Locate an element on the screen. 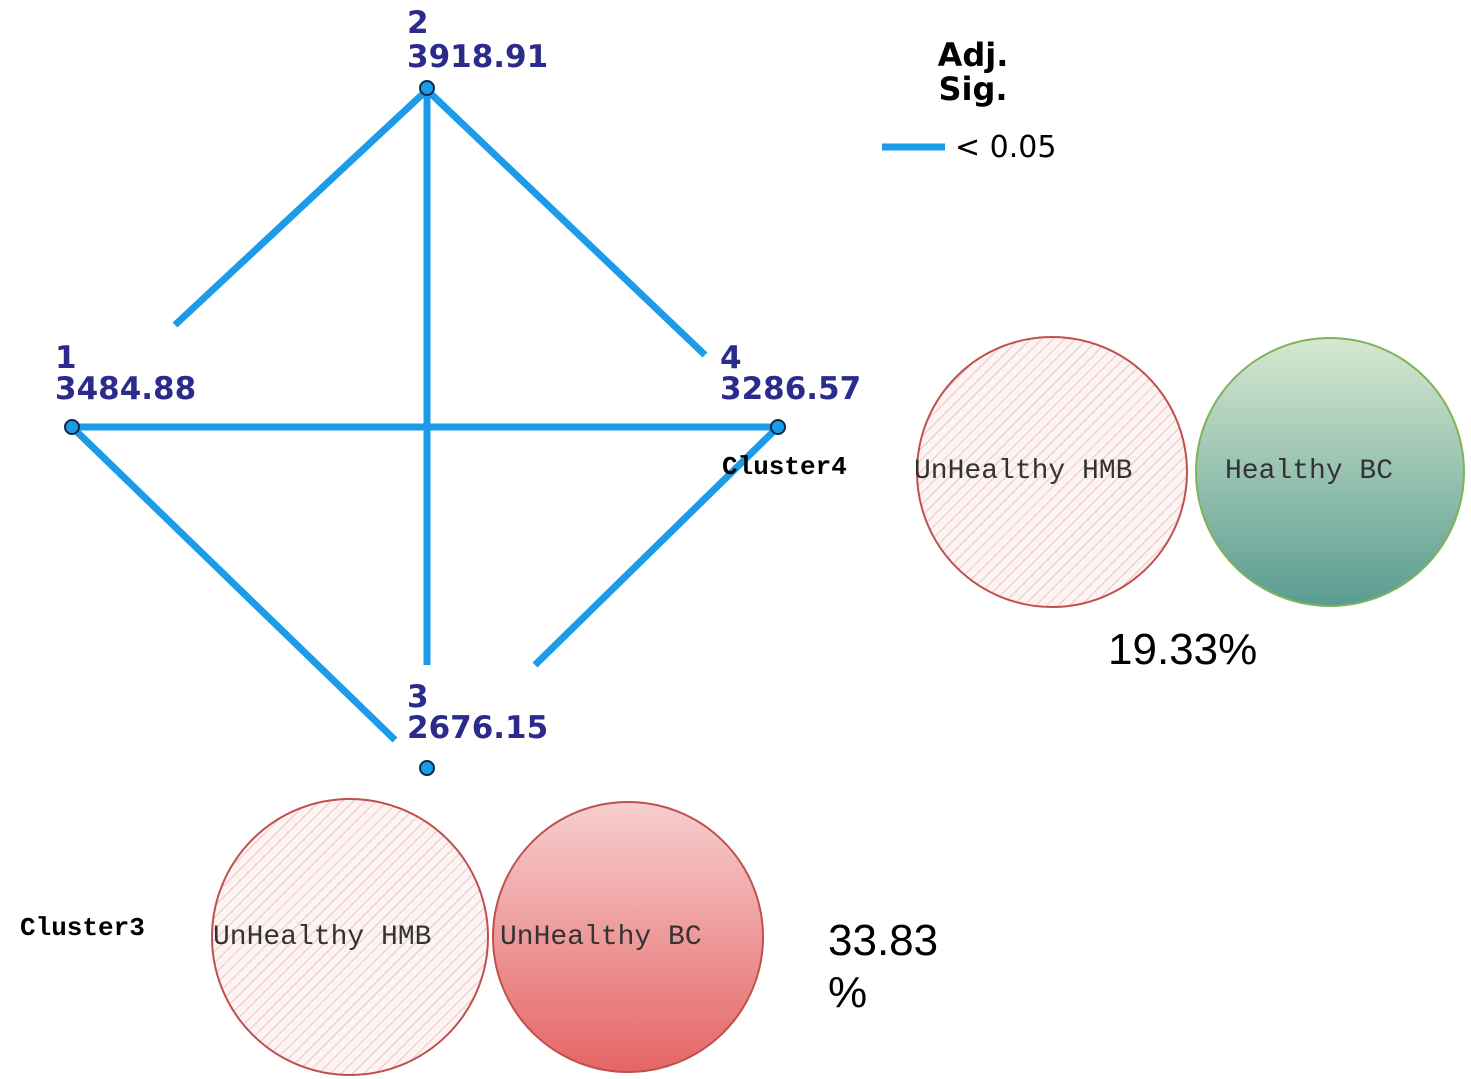 The image size is (1471, 1079). circle-unhealthy is located at coordinates (628, 937).